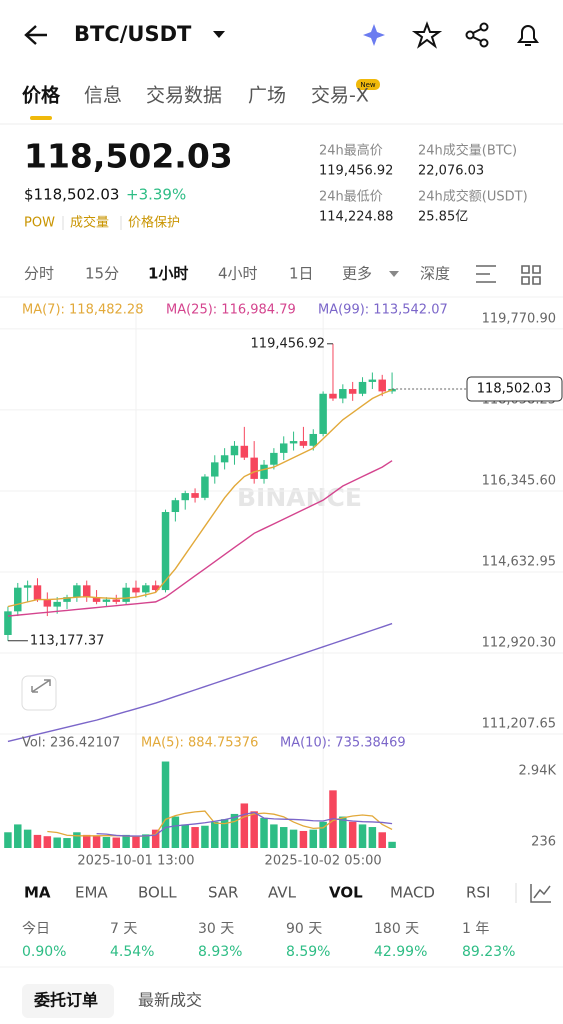  Describe the element at coordinates (374, 35) in the screenshot. I see `ai-icon` at that location.